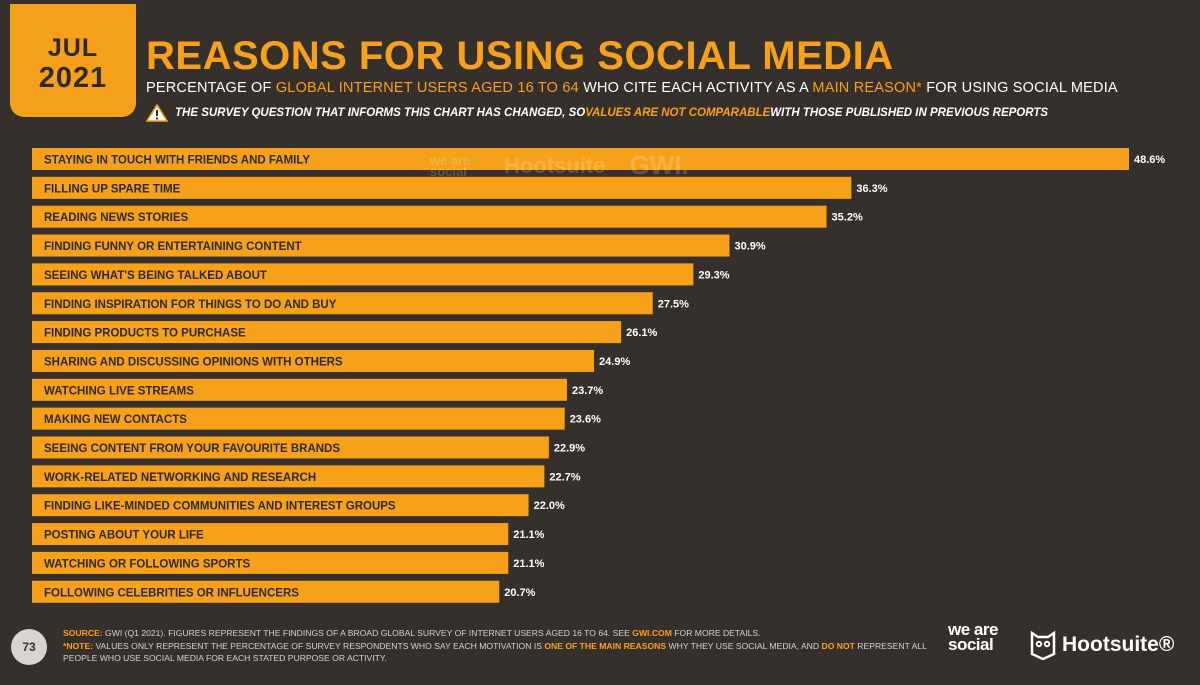 The width and height of the screenshot is (1200, 685). I want to click on value-label-2: 36.3%, so click(871, 189).